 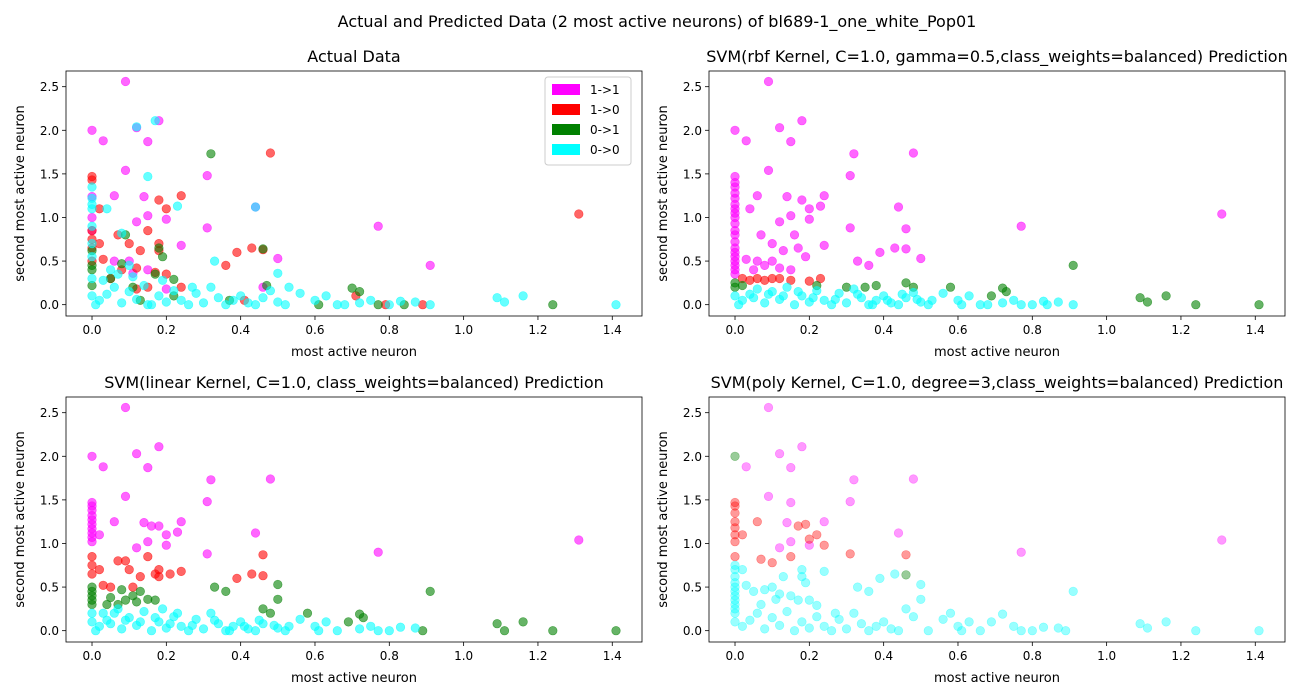 I want to click on legend-swatch, so click(x=566, y=149).